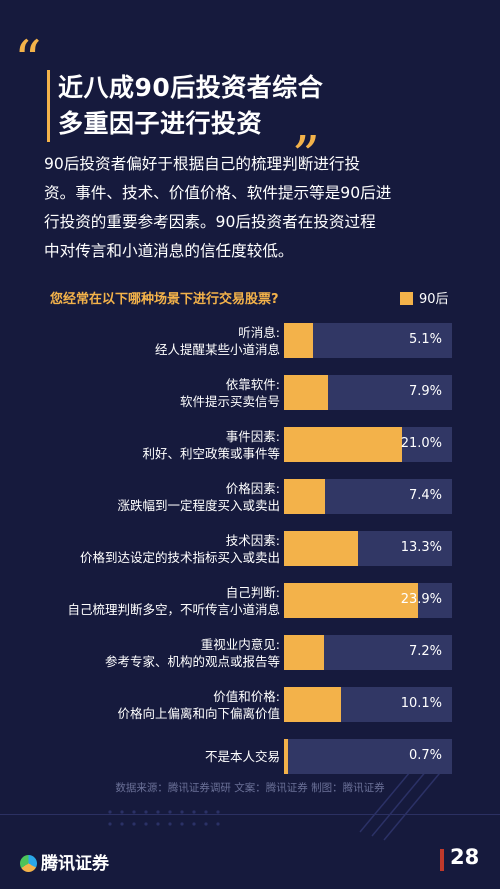  What do you see at coordinates (250, 788) in the screenshot?
I see `data-source: 数据来源：腾讯证券调研 文案：腾讯证券 制图：腾讯证券` at bounding box center [250, 788].